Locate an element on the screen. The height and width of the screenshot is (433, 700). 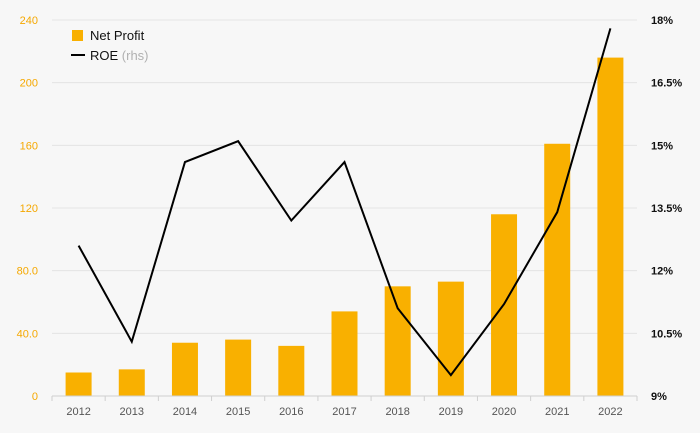
y-right-tick-label: 18% is located at coordinates (662, 21).